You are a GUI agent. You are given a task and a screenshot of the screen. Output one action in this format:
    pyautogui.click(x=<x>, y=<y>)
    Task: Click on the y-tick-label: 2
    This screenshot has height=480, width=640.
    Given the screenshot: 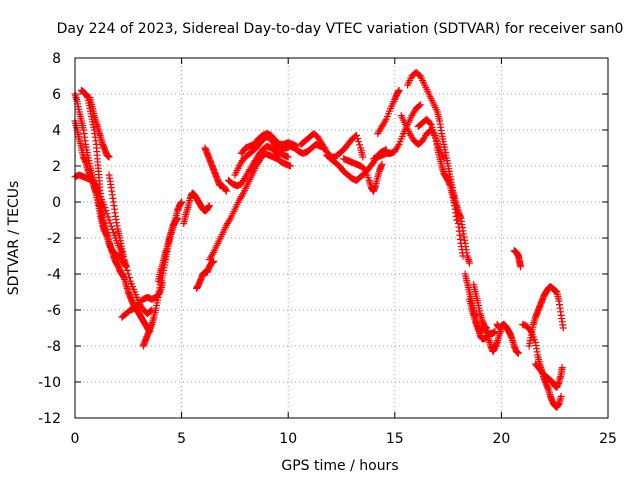 What is the action you would take?
    pyautogui.click(x=56, y=167)
    